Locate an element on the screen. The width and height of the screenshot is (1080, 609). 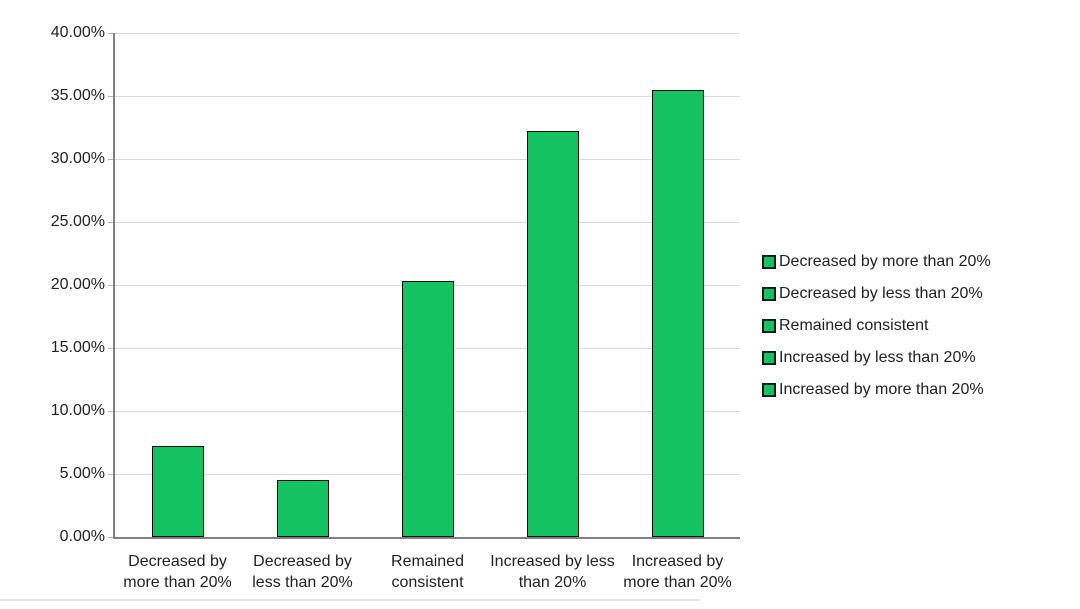
x-axis-label-line: less than 20% is located at coordinates (302, 582).